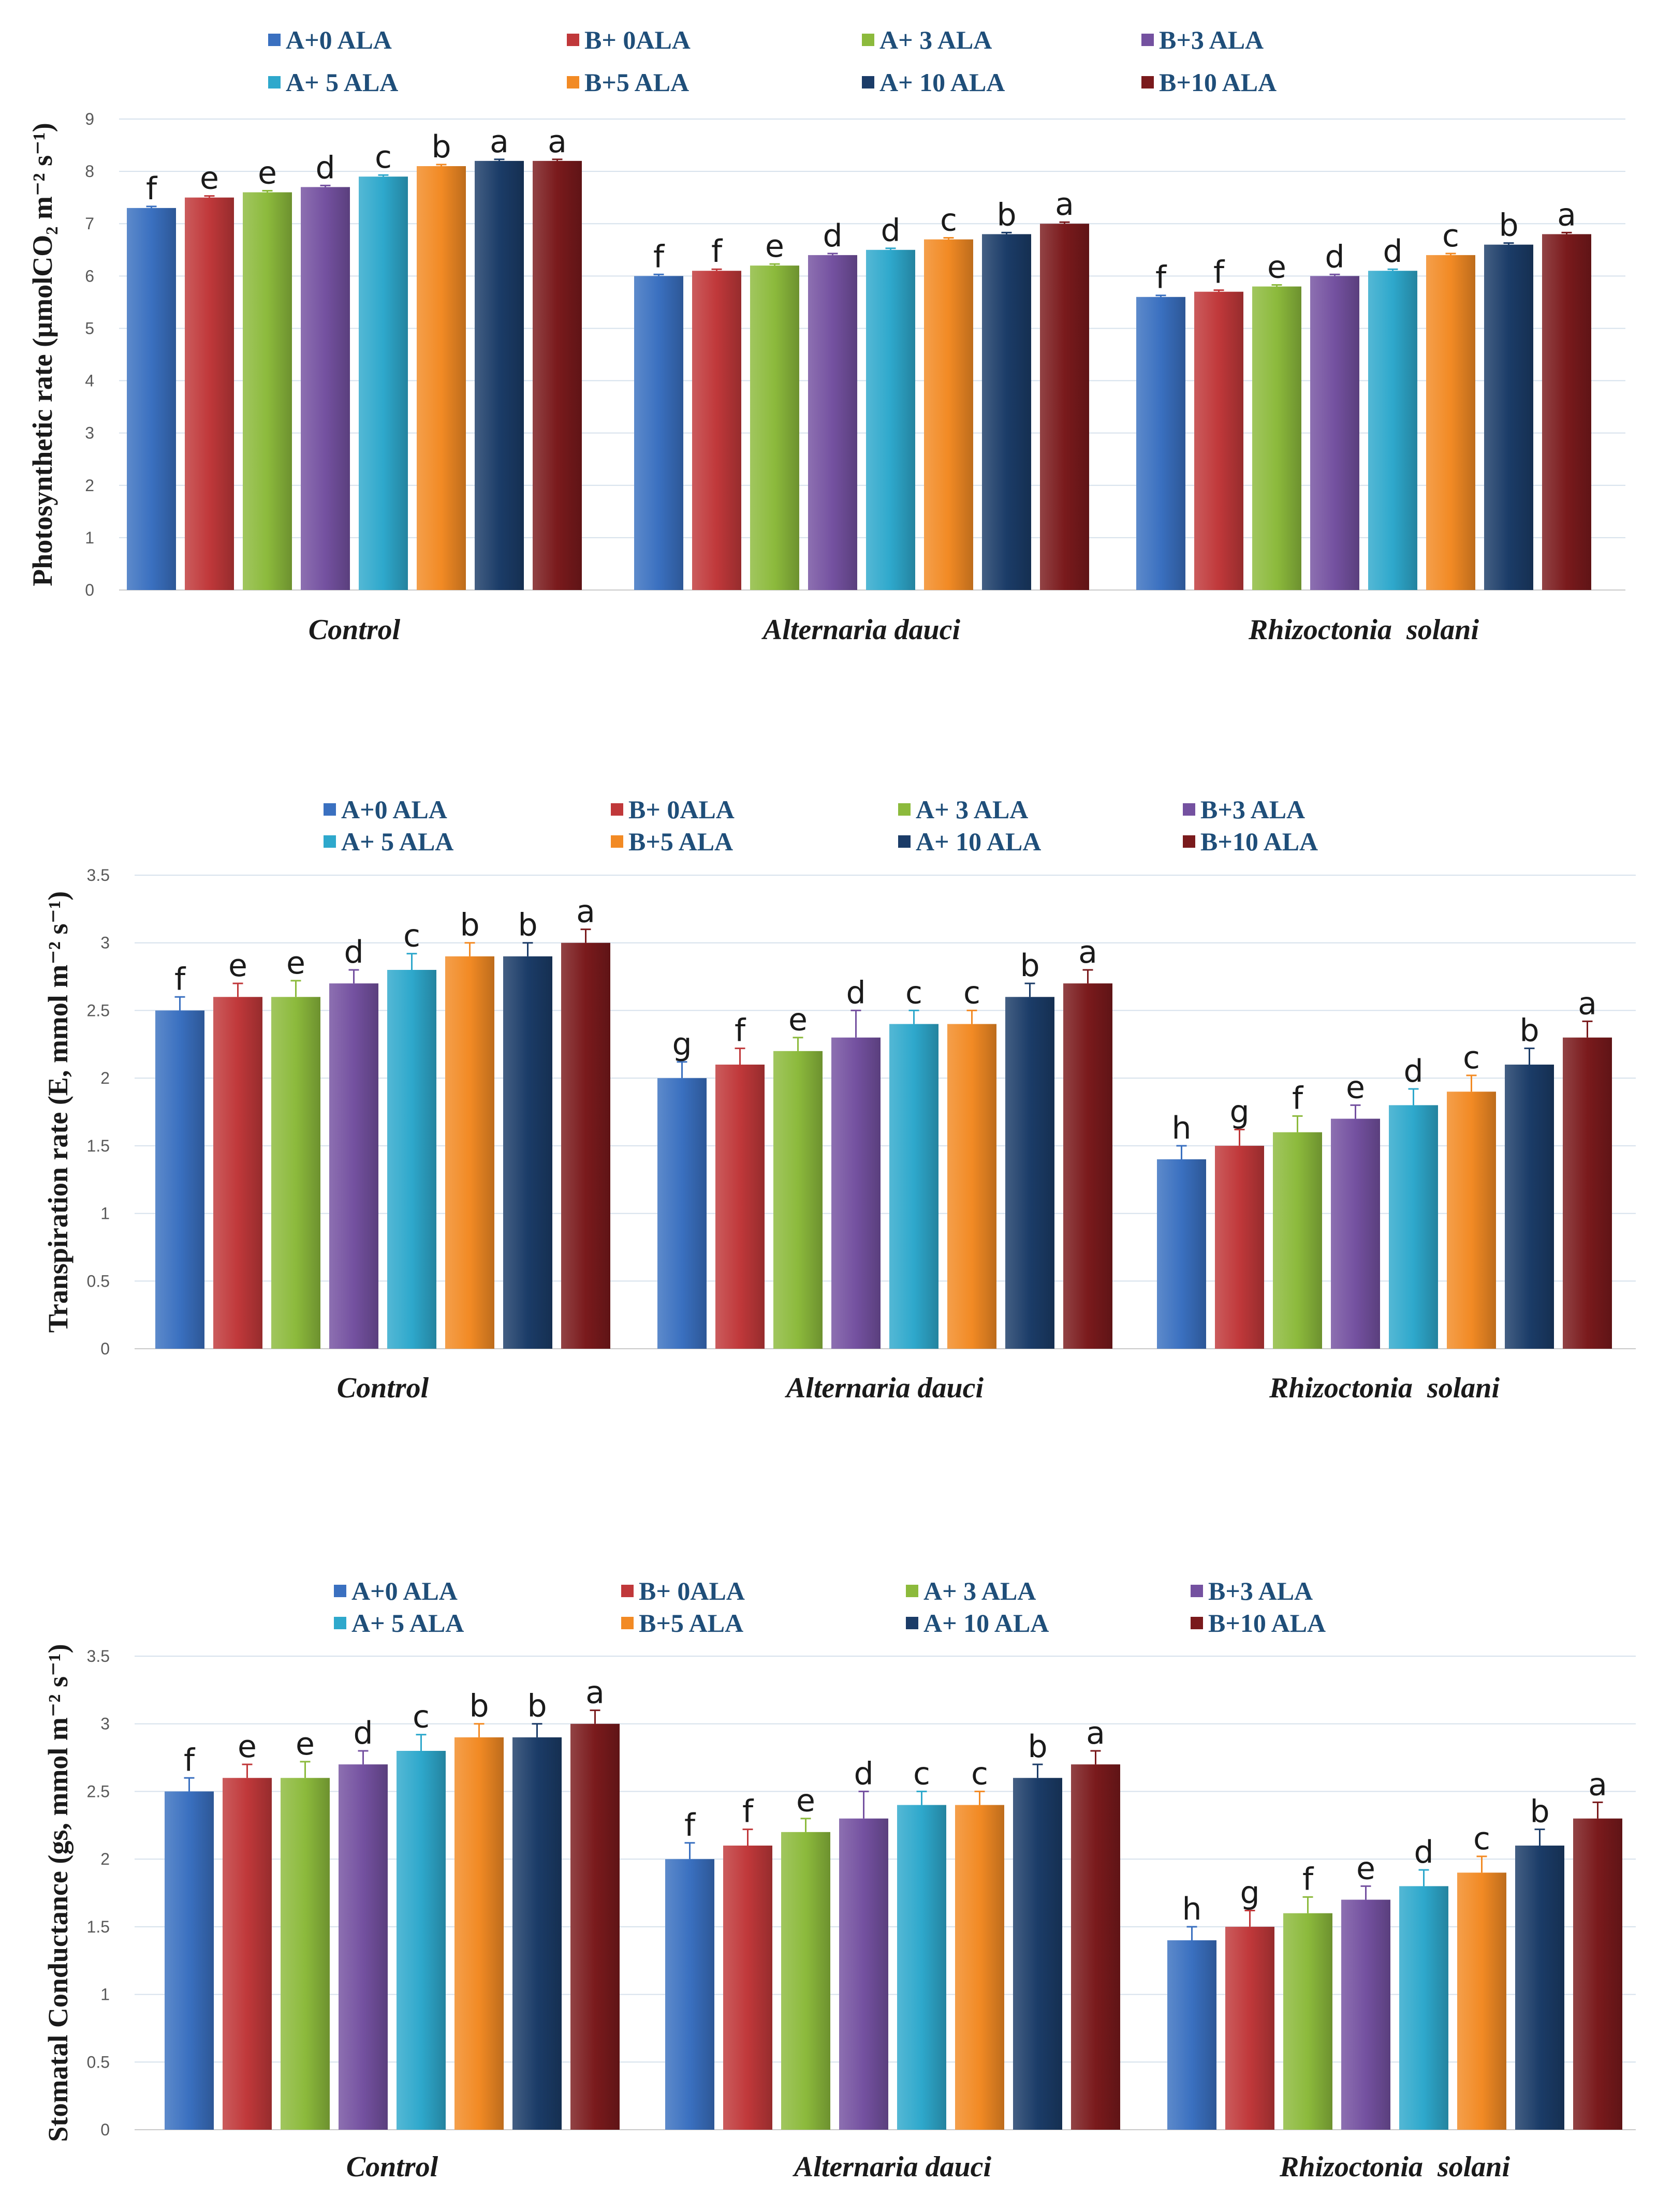  I want to click on significance-letter: g, so click(1239, 1112).